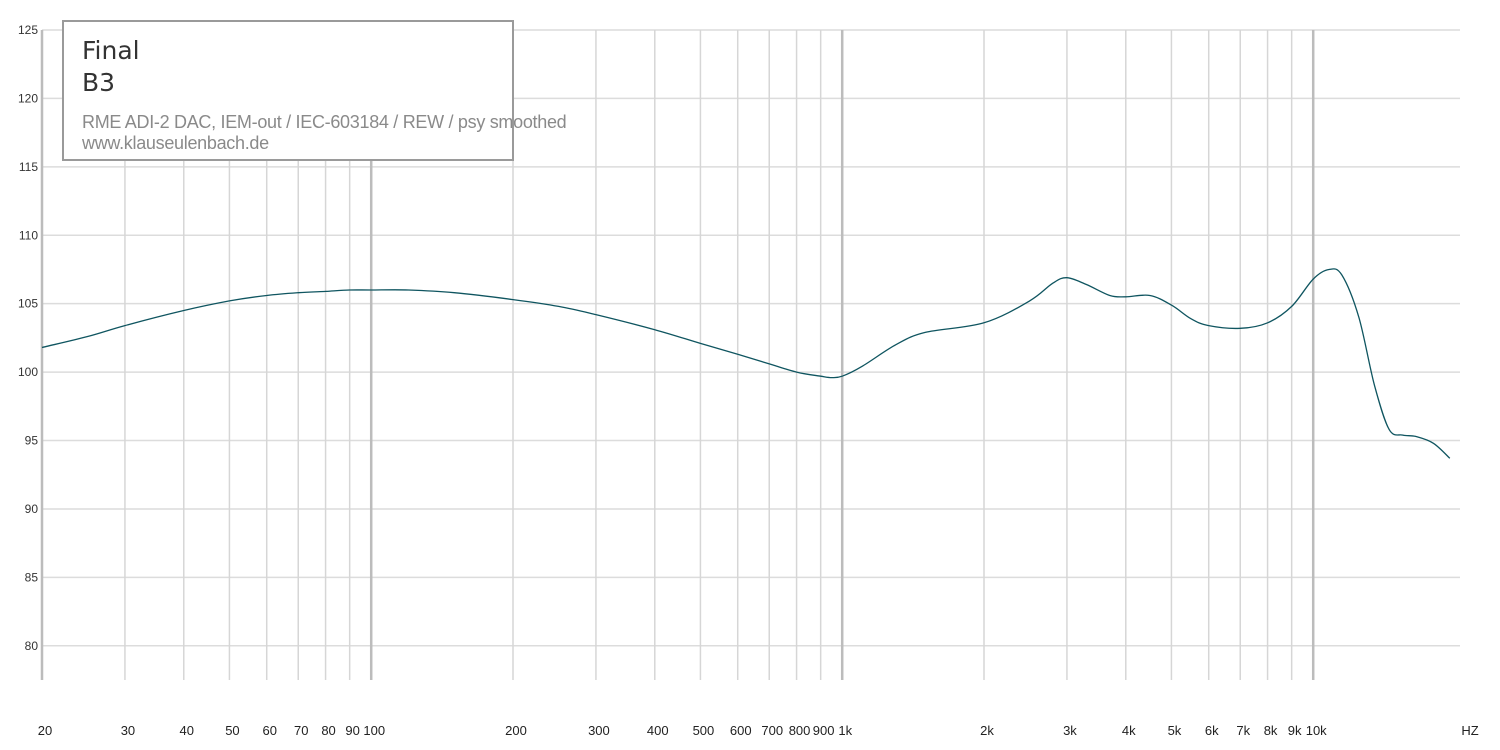  I want to click on y-tick-label: 110, so click(28, 235).